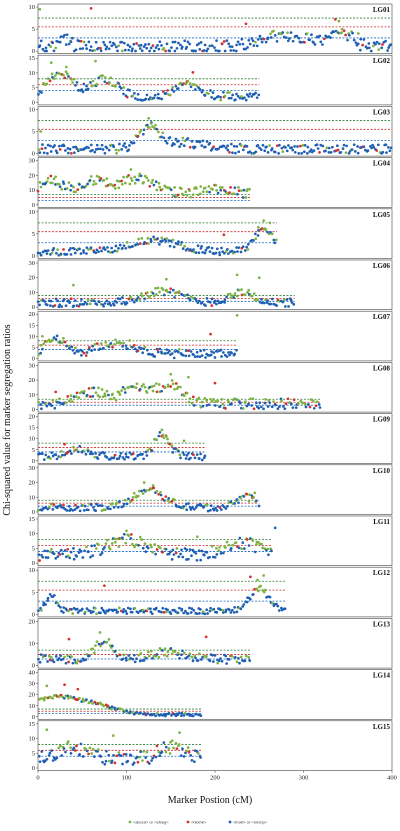  What do you see at coordinates (32, 439) in the screenshot?
I see `y-tick-label: 10` at bounding box center [32, 439].